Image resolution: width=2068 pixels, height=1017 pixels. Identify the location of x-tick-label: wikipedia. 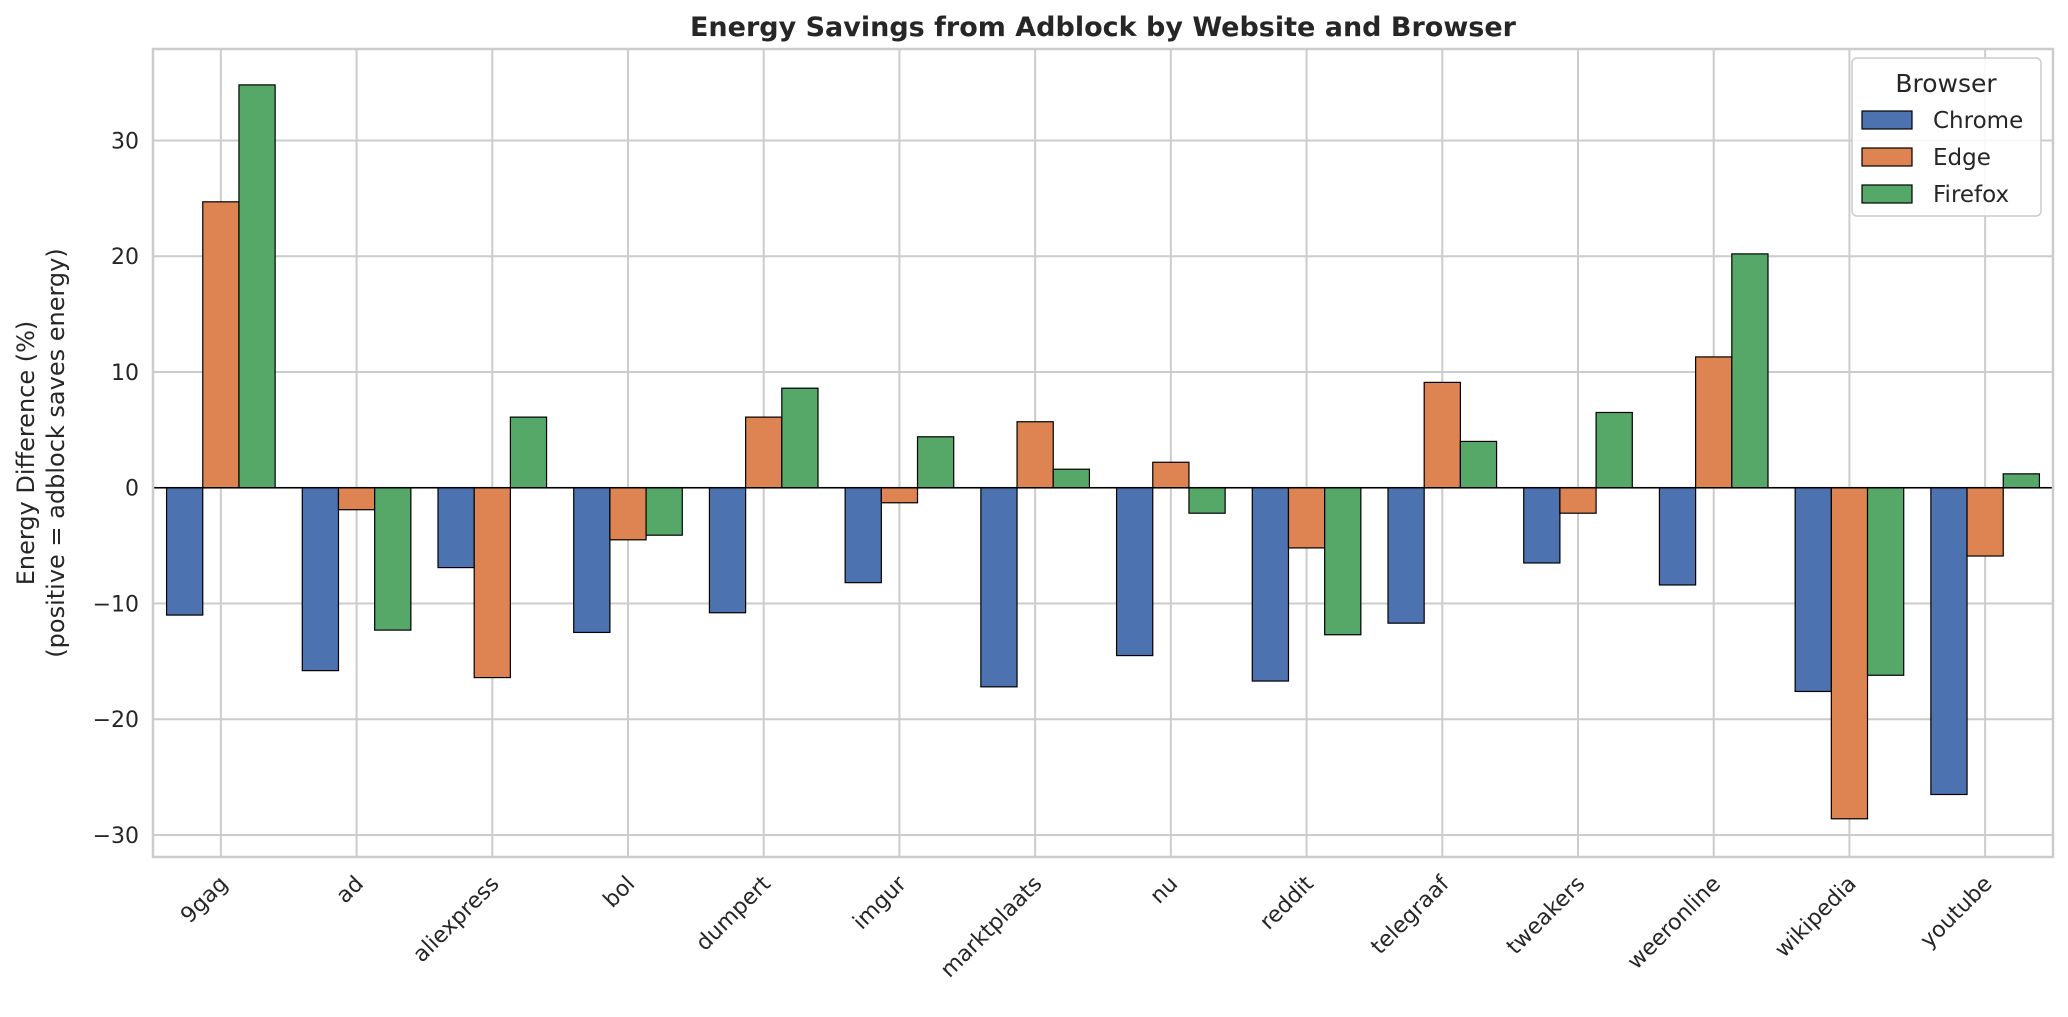
(1815, 917).